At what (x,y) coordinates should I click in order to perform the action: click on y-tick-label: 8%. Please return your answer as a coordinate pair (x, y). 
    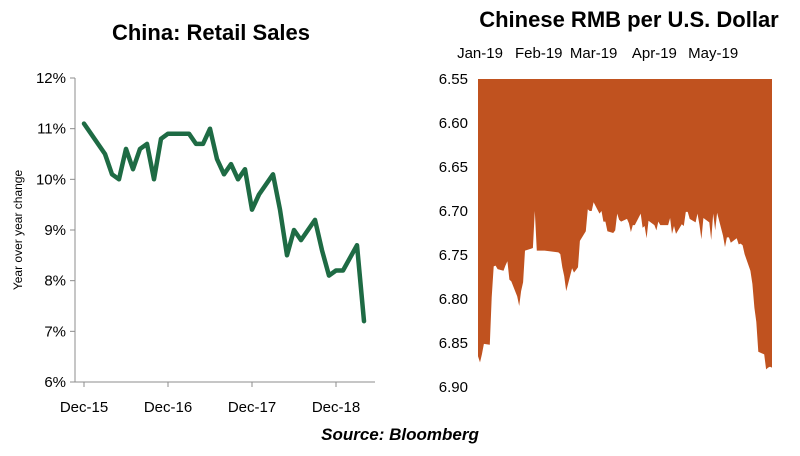
    Looking at the image, I should click on (55, 281).